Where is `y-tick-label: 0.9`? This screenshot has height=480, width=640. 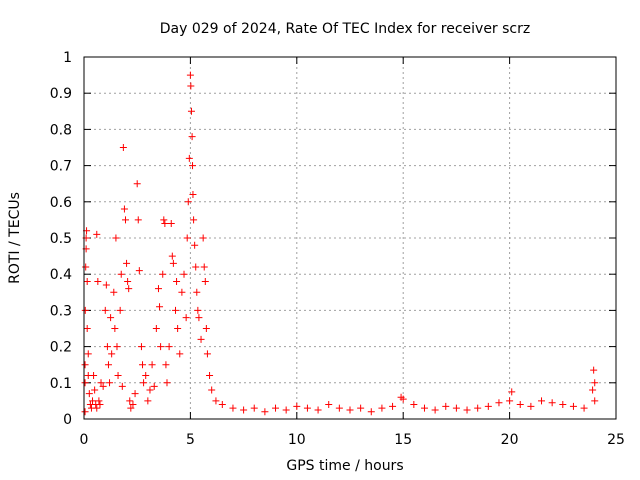 y-tick-label: 0.9 is located at coordinates (61, 94).